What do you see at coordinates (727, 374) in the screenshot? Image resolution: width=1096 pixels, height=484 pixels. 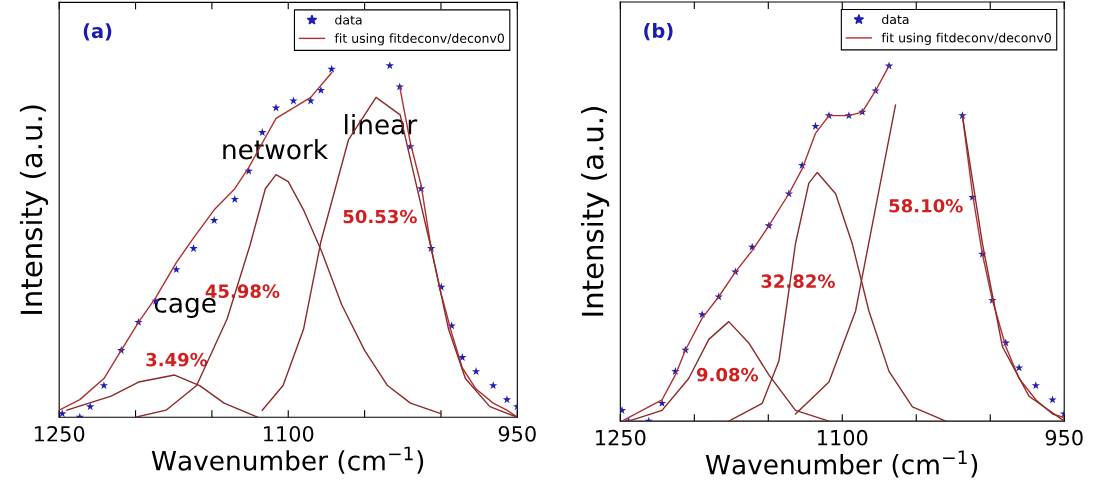 I see `annotation: 9.08%` at bounding box center [727, 374].